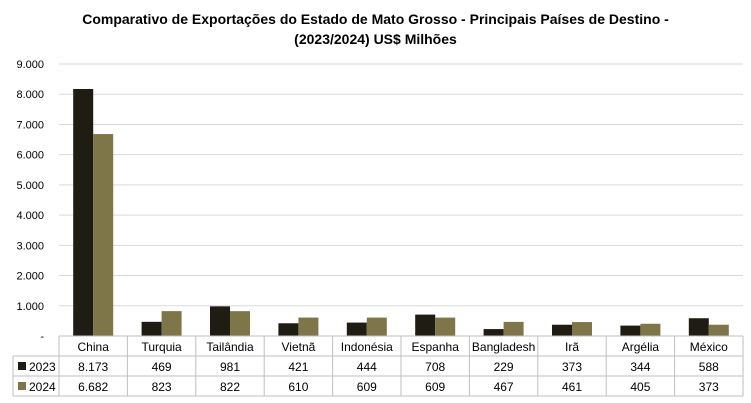 The height and width of the screenshot is (403, 751). What do you see at coordinates (230, 347) in the screenshot?
I see `category-label: Tailândia` at bounding box center [230, 347].